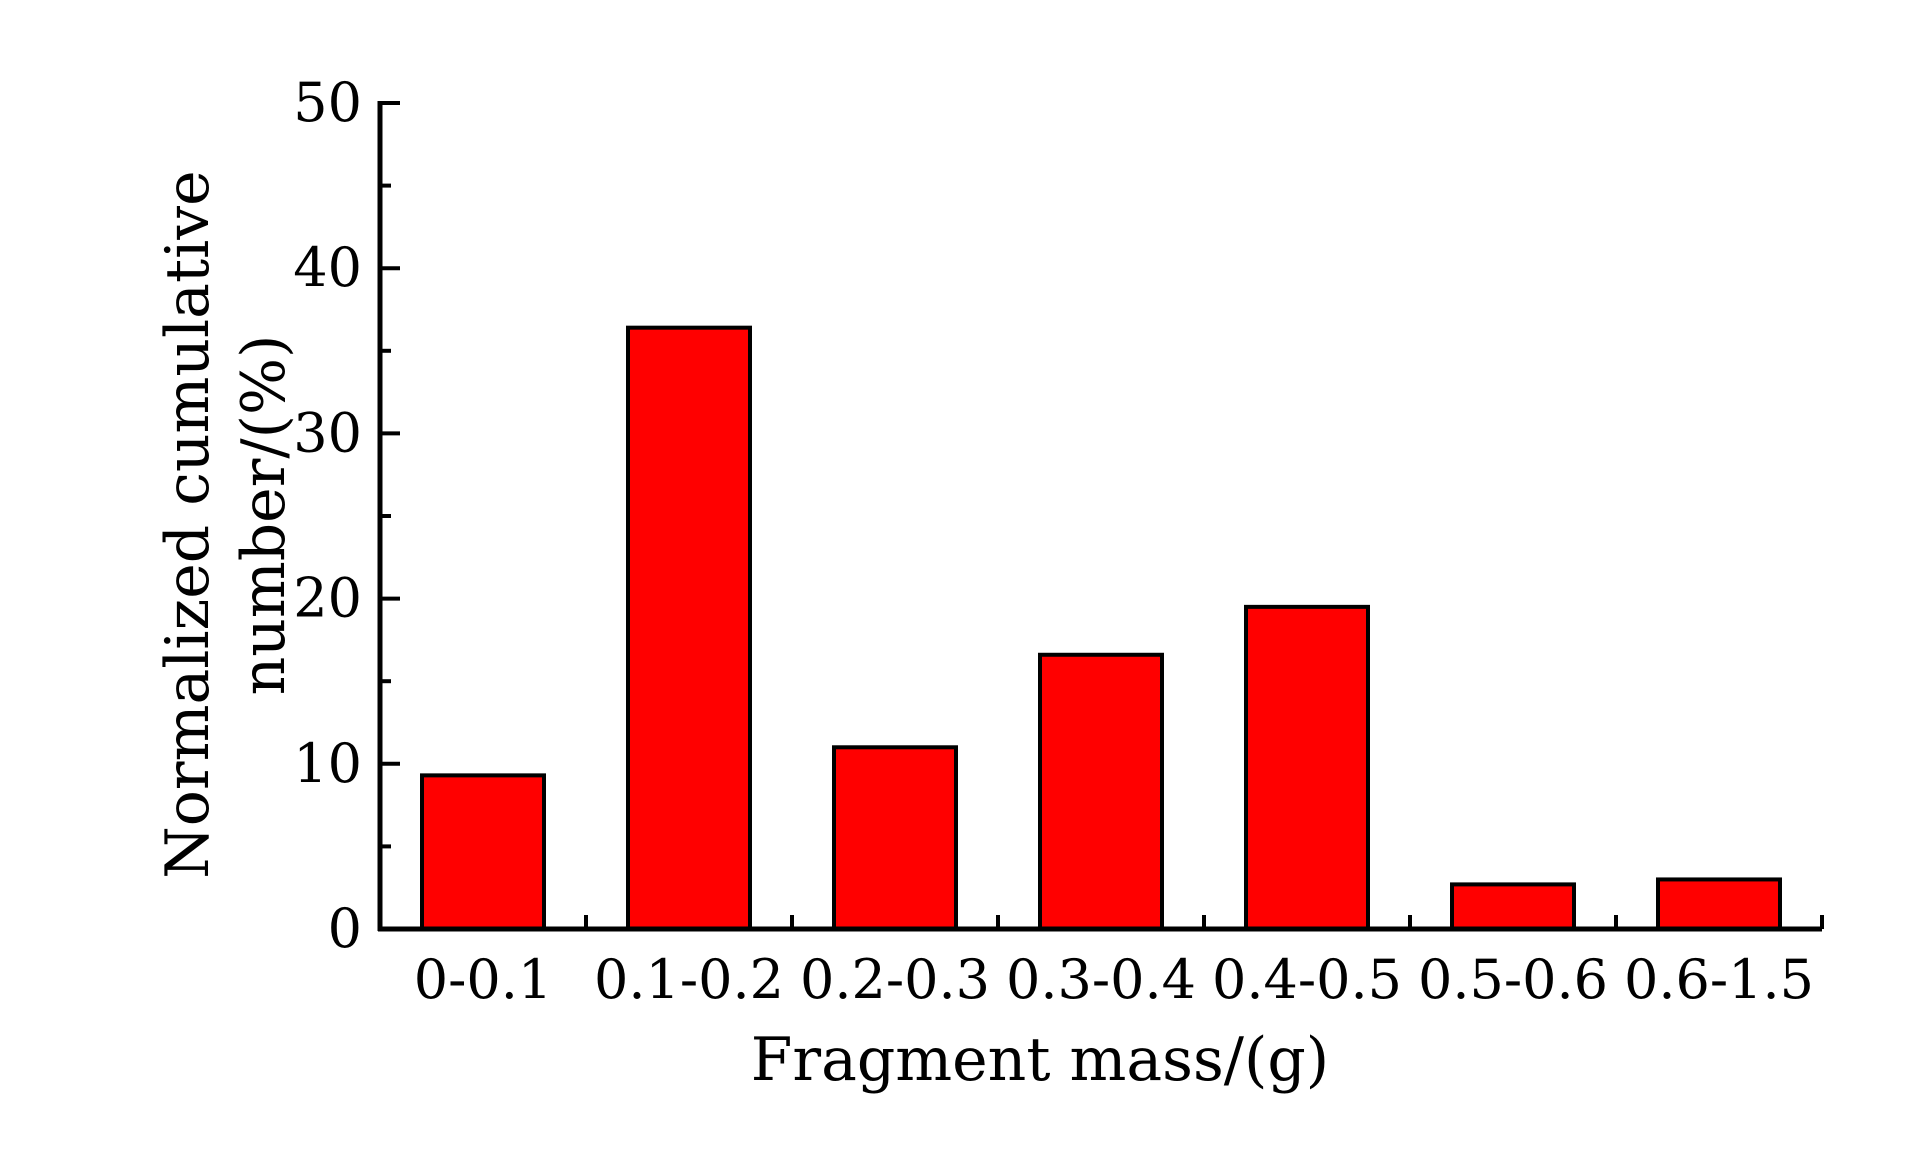 This screenshot has height=1169, width=1923. What do you see at coordinates (895, 838) in the screenshot?
I see `bar-0.2-0.3` at bounding box center [895, 838].